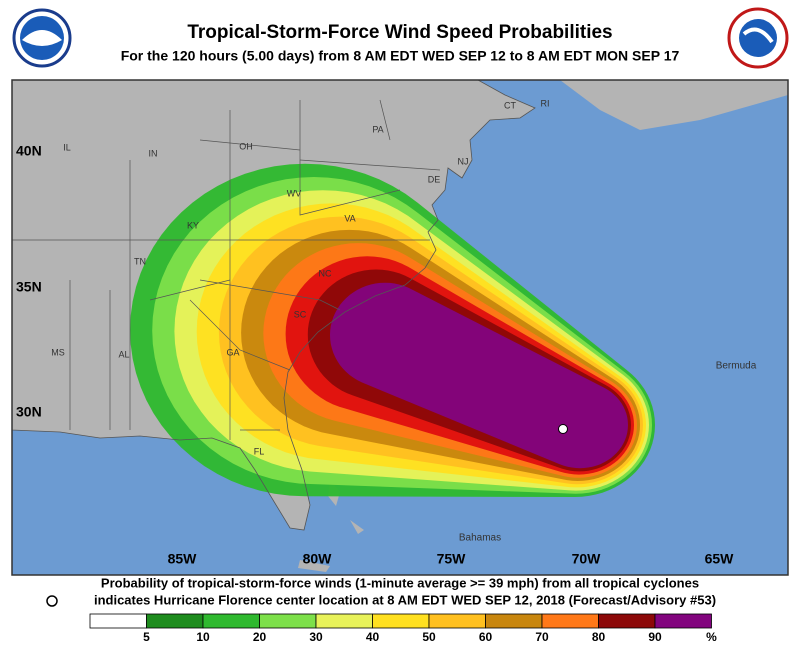  What do you see at coordinates (655, 637) in the screenshot?
I see `legend-label: 90` at bounding box center [655, 637].